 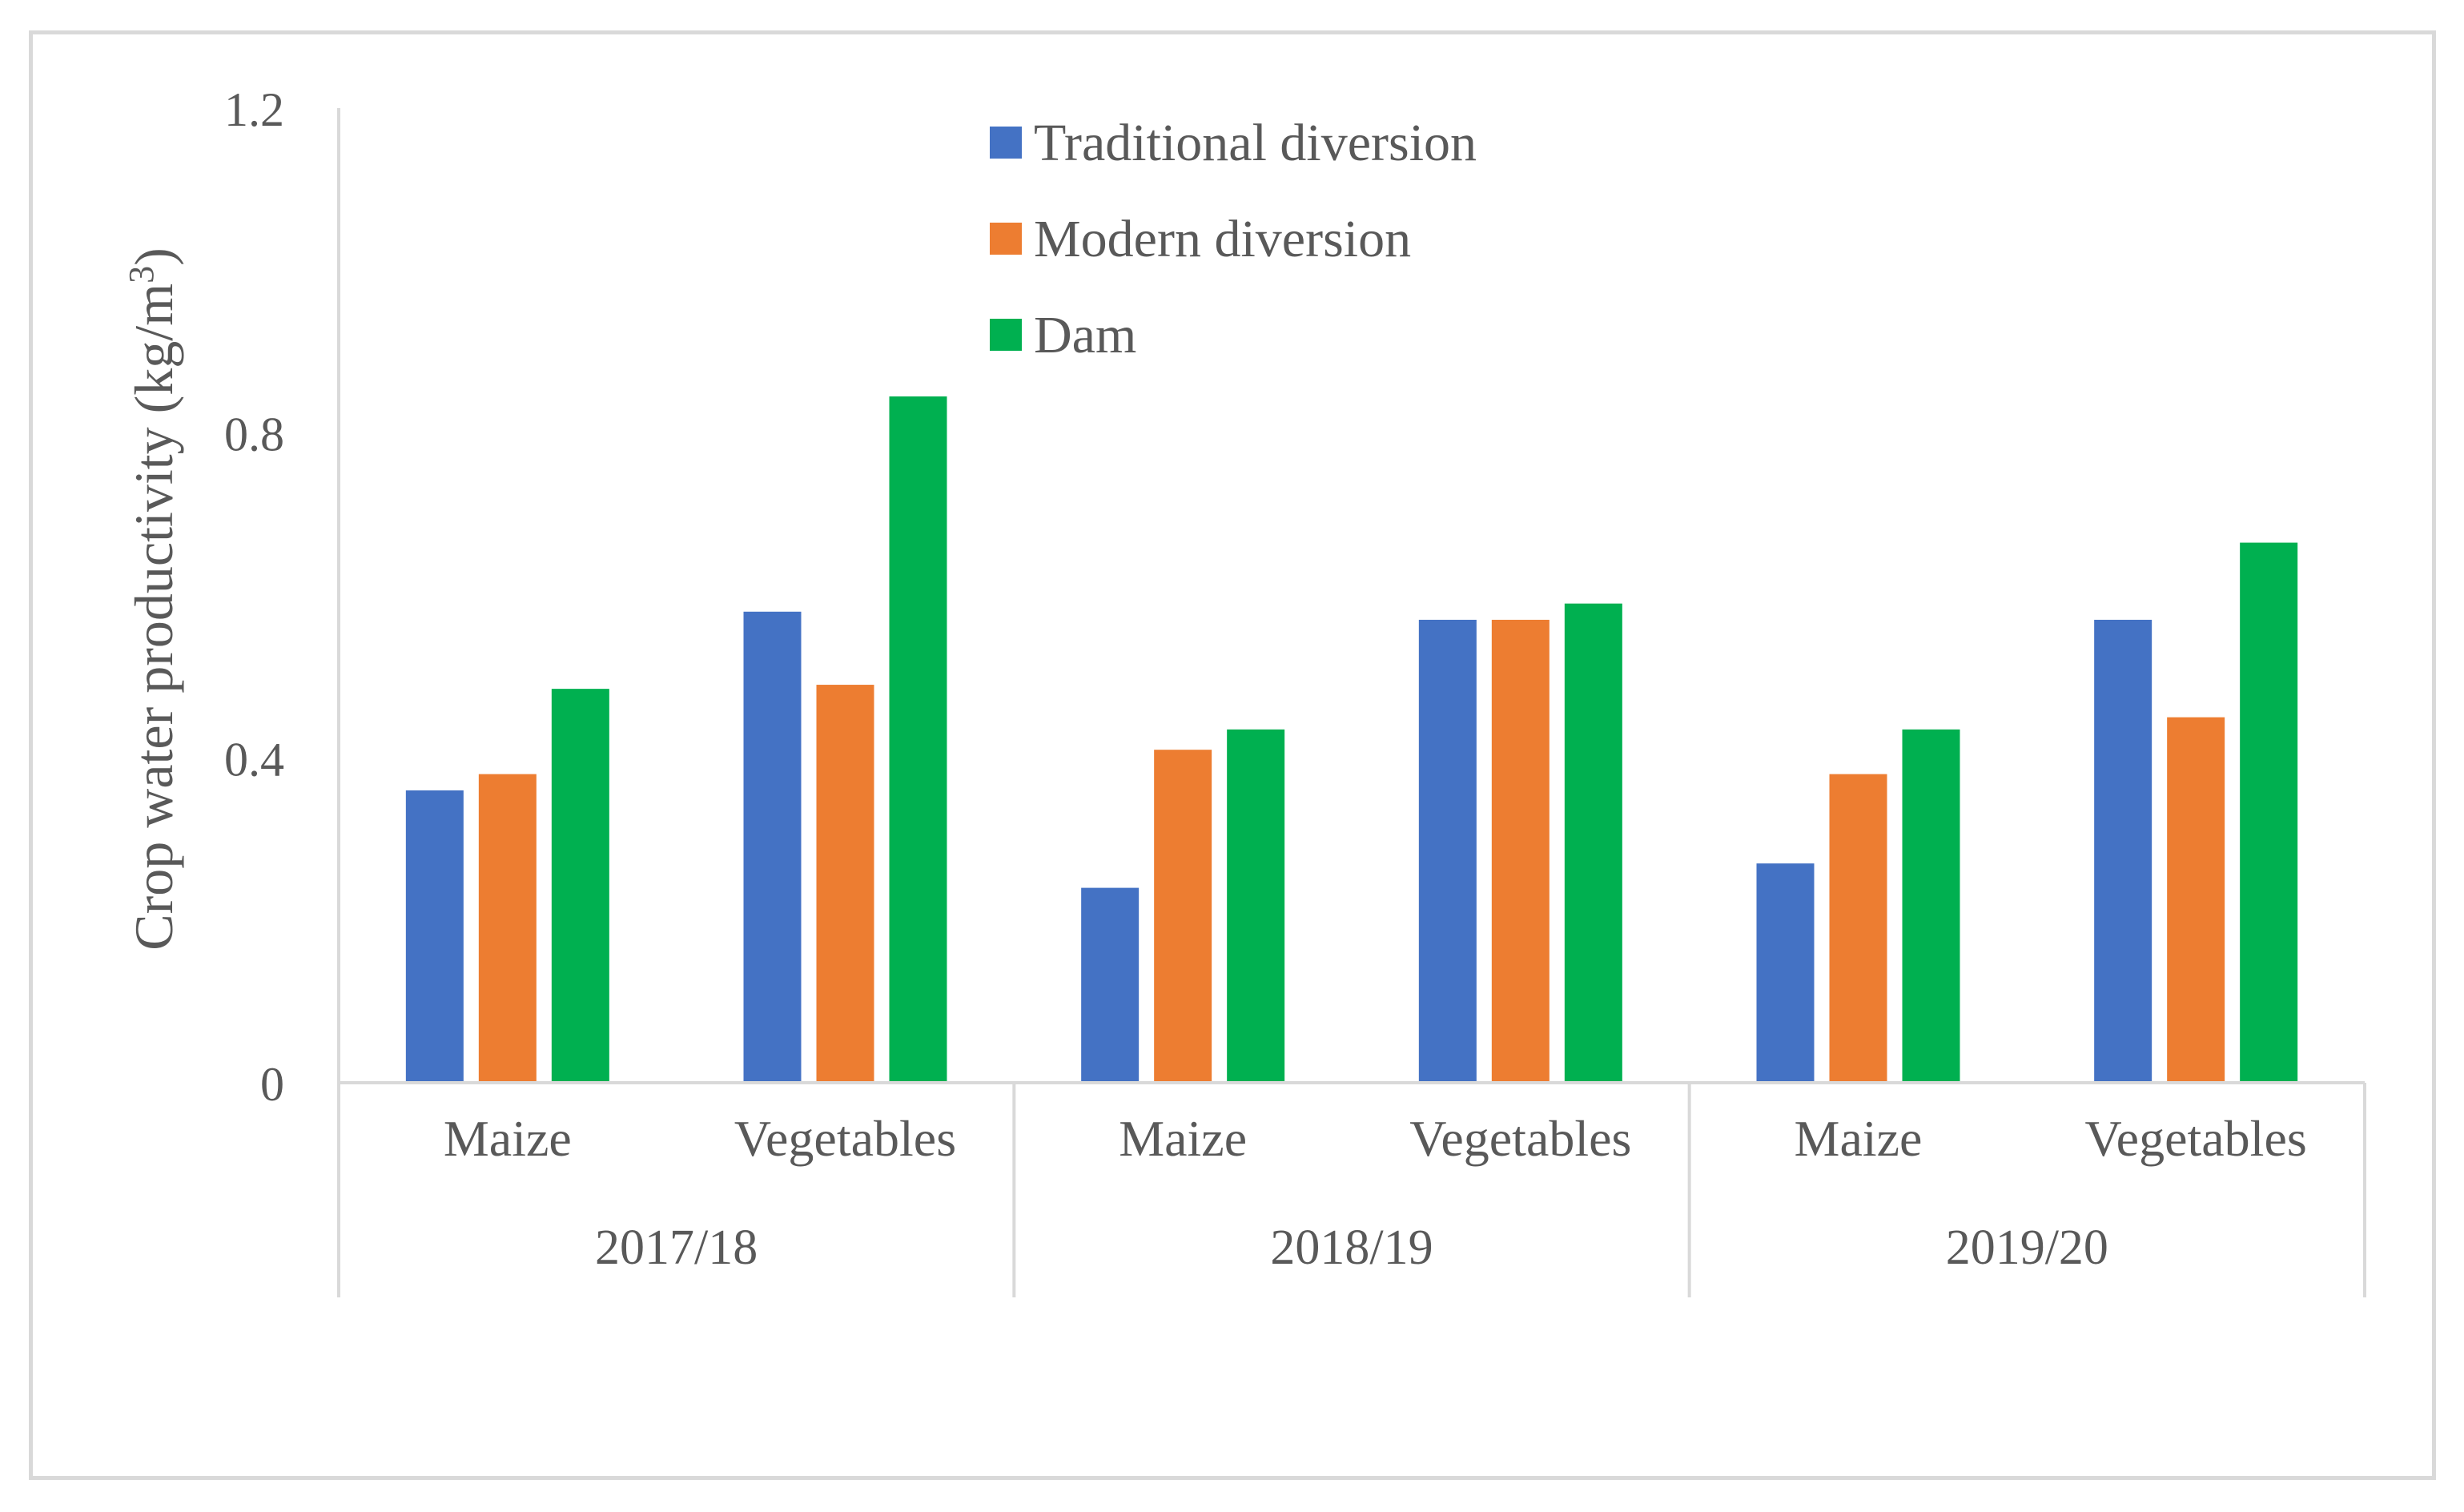 What do you see at coordinates (2027, 1247) in the screenshot?
I see `group-label: 2019/20` at bounding box center [2027, 1247].